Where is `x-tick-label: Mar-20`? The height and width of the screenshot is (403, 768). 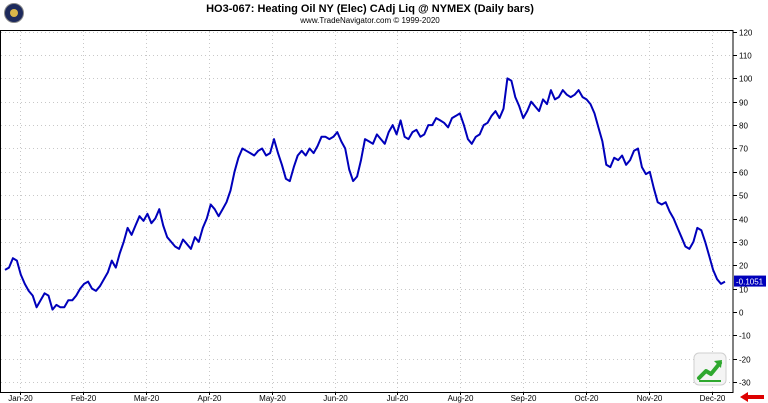 x-tick-label: Mar-20 is located at coordinates (147, 398).